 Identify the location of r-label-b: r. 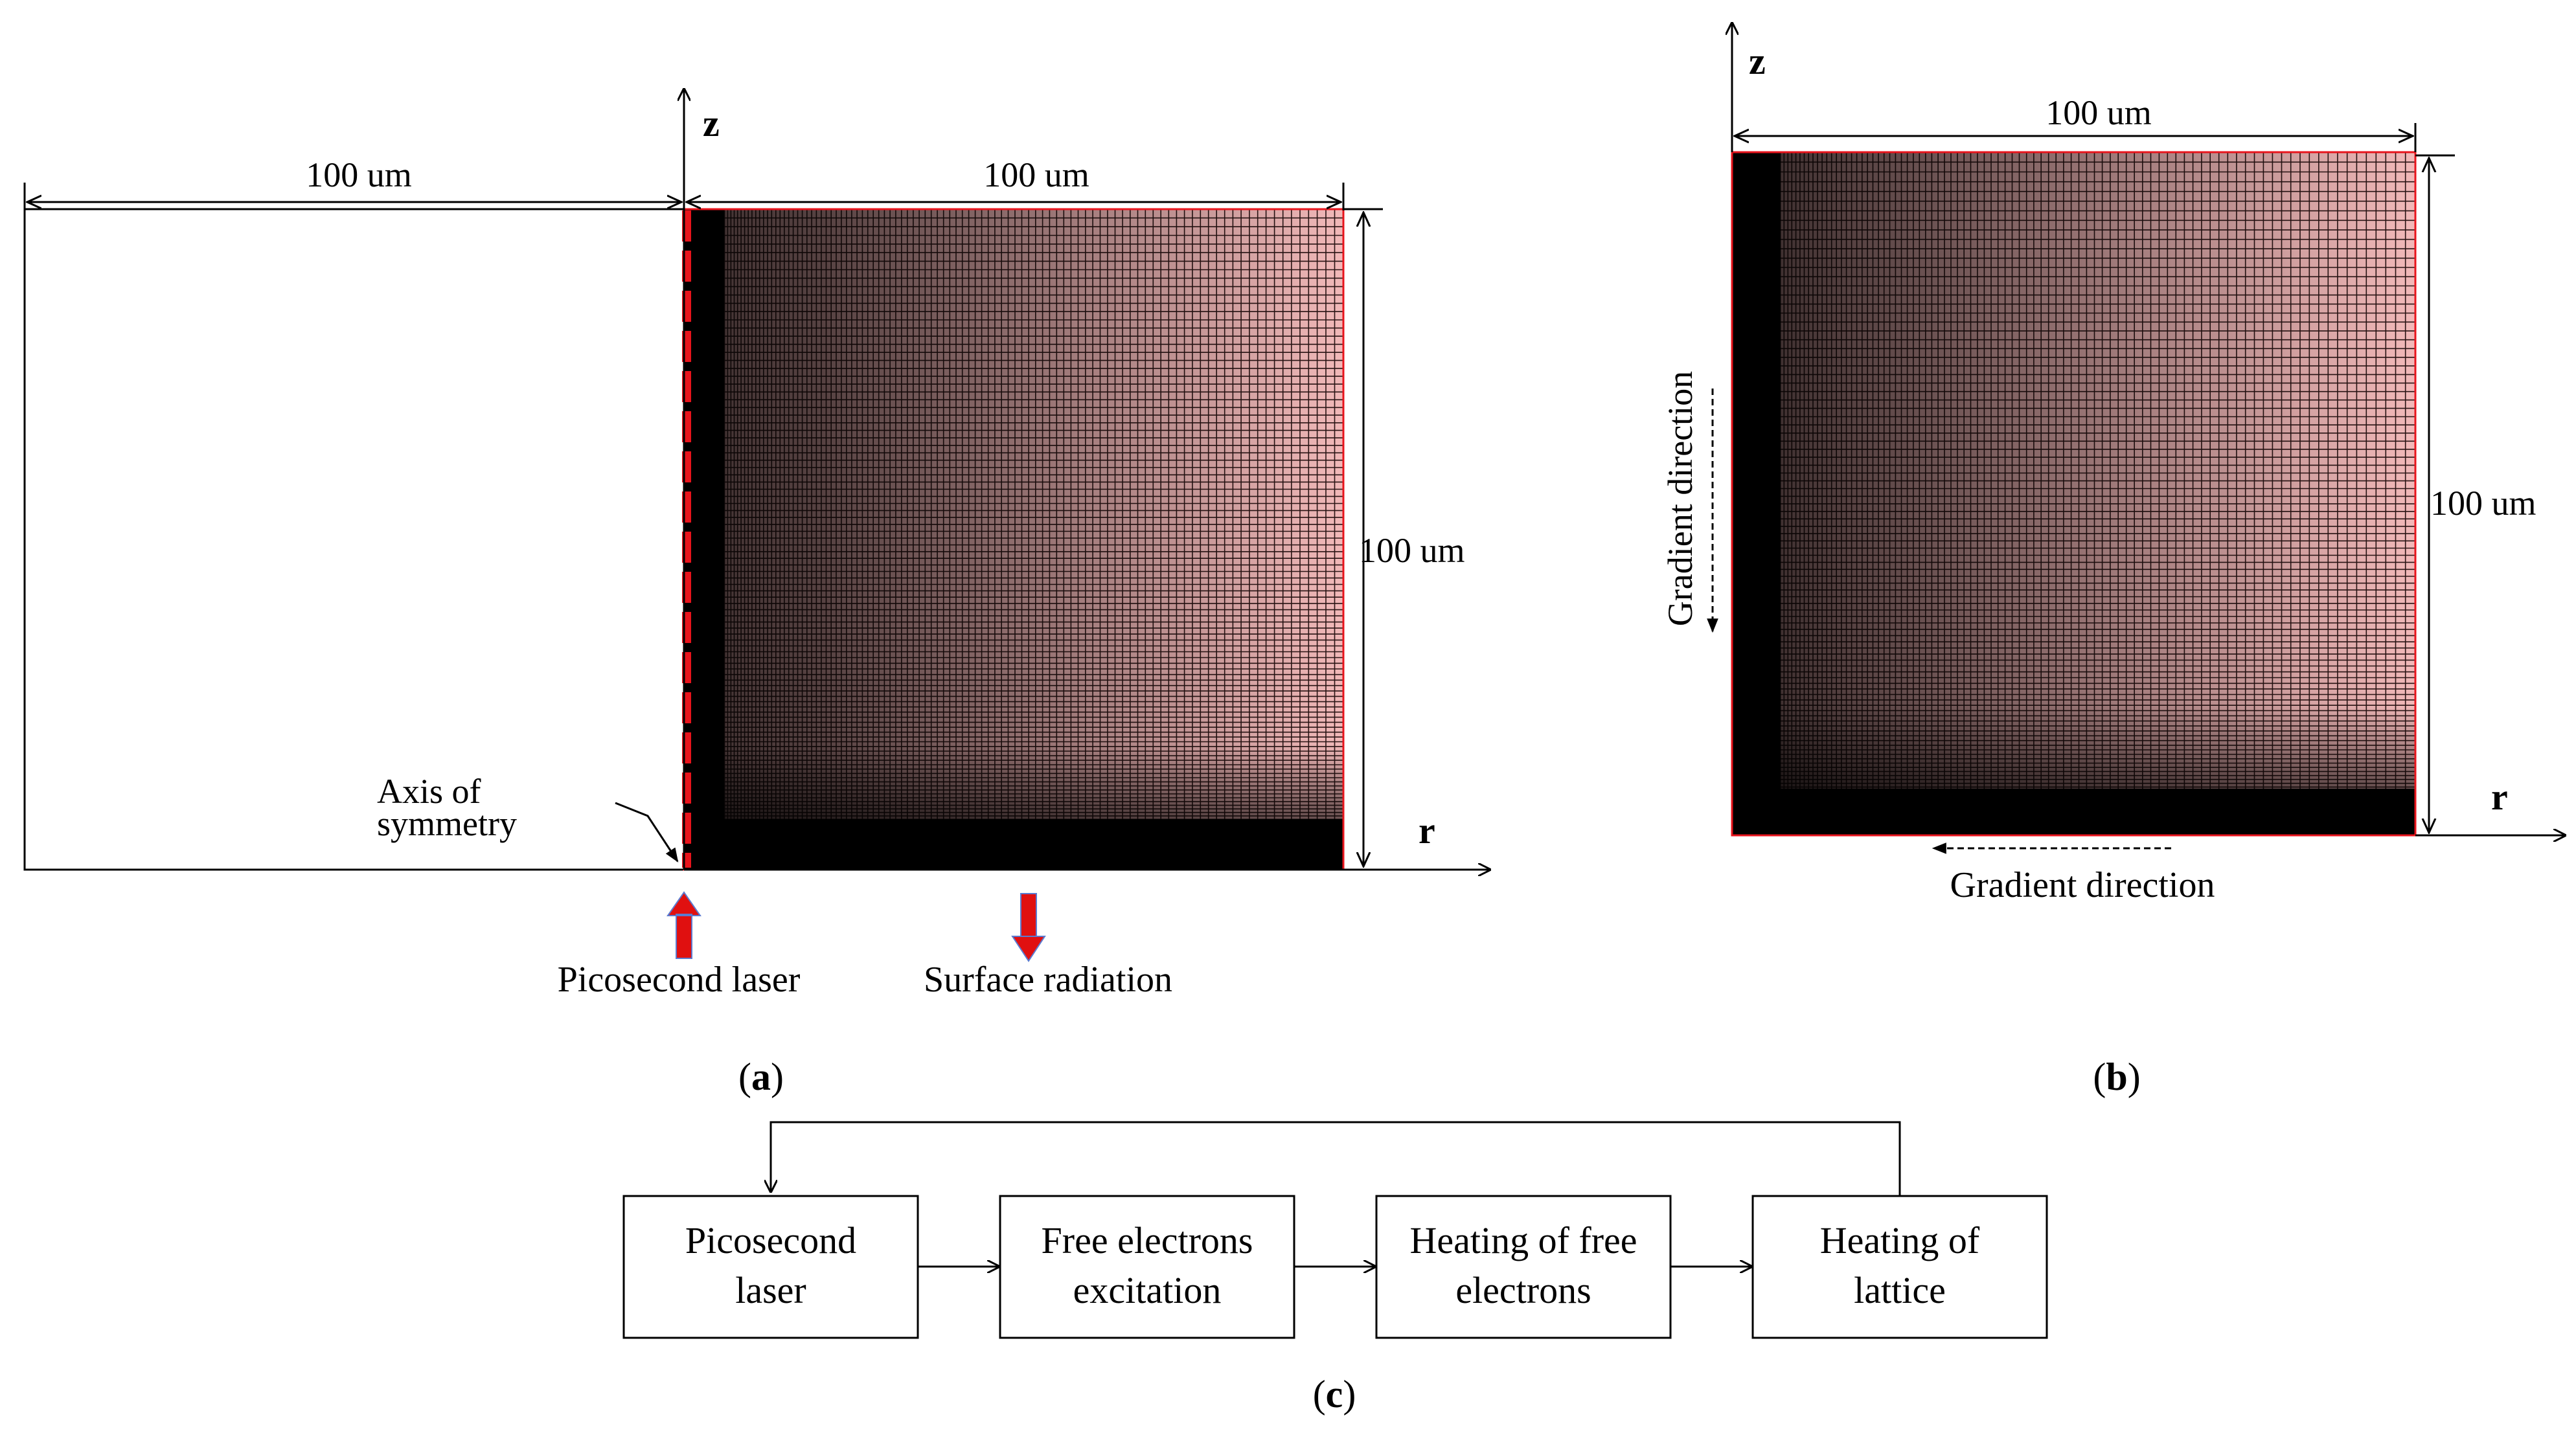
(2499, 797).